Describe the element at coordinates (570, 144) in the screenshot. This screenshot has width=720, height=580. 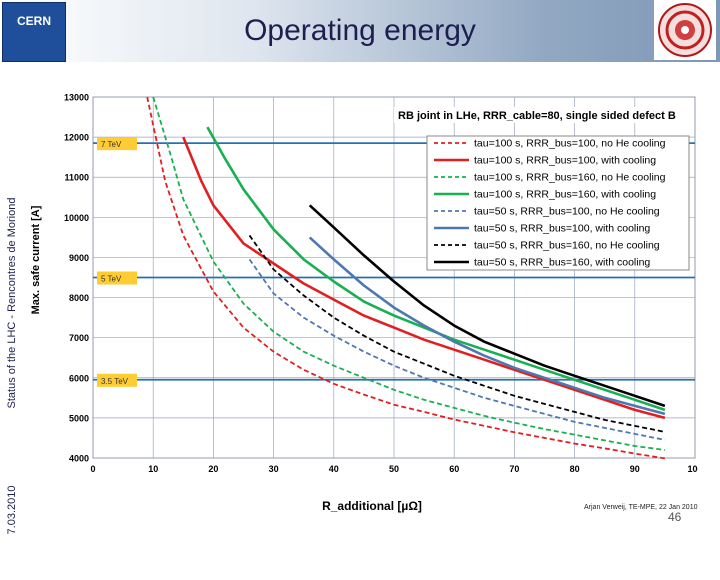
I see `legend-entry: tau=100 s, RRR_bus=100, no He cooling` at that location.